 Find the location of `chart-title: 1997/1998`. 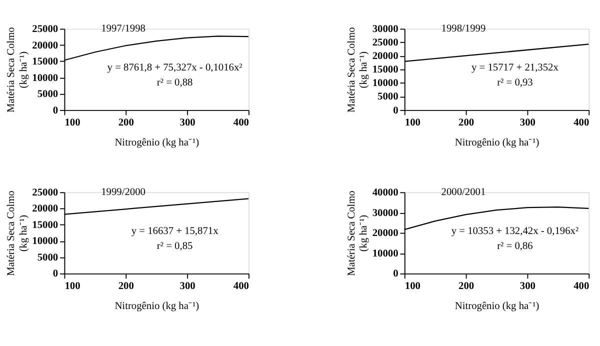

chart-title: 1997/1998 is located at coordinates (123, 29).